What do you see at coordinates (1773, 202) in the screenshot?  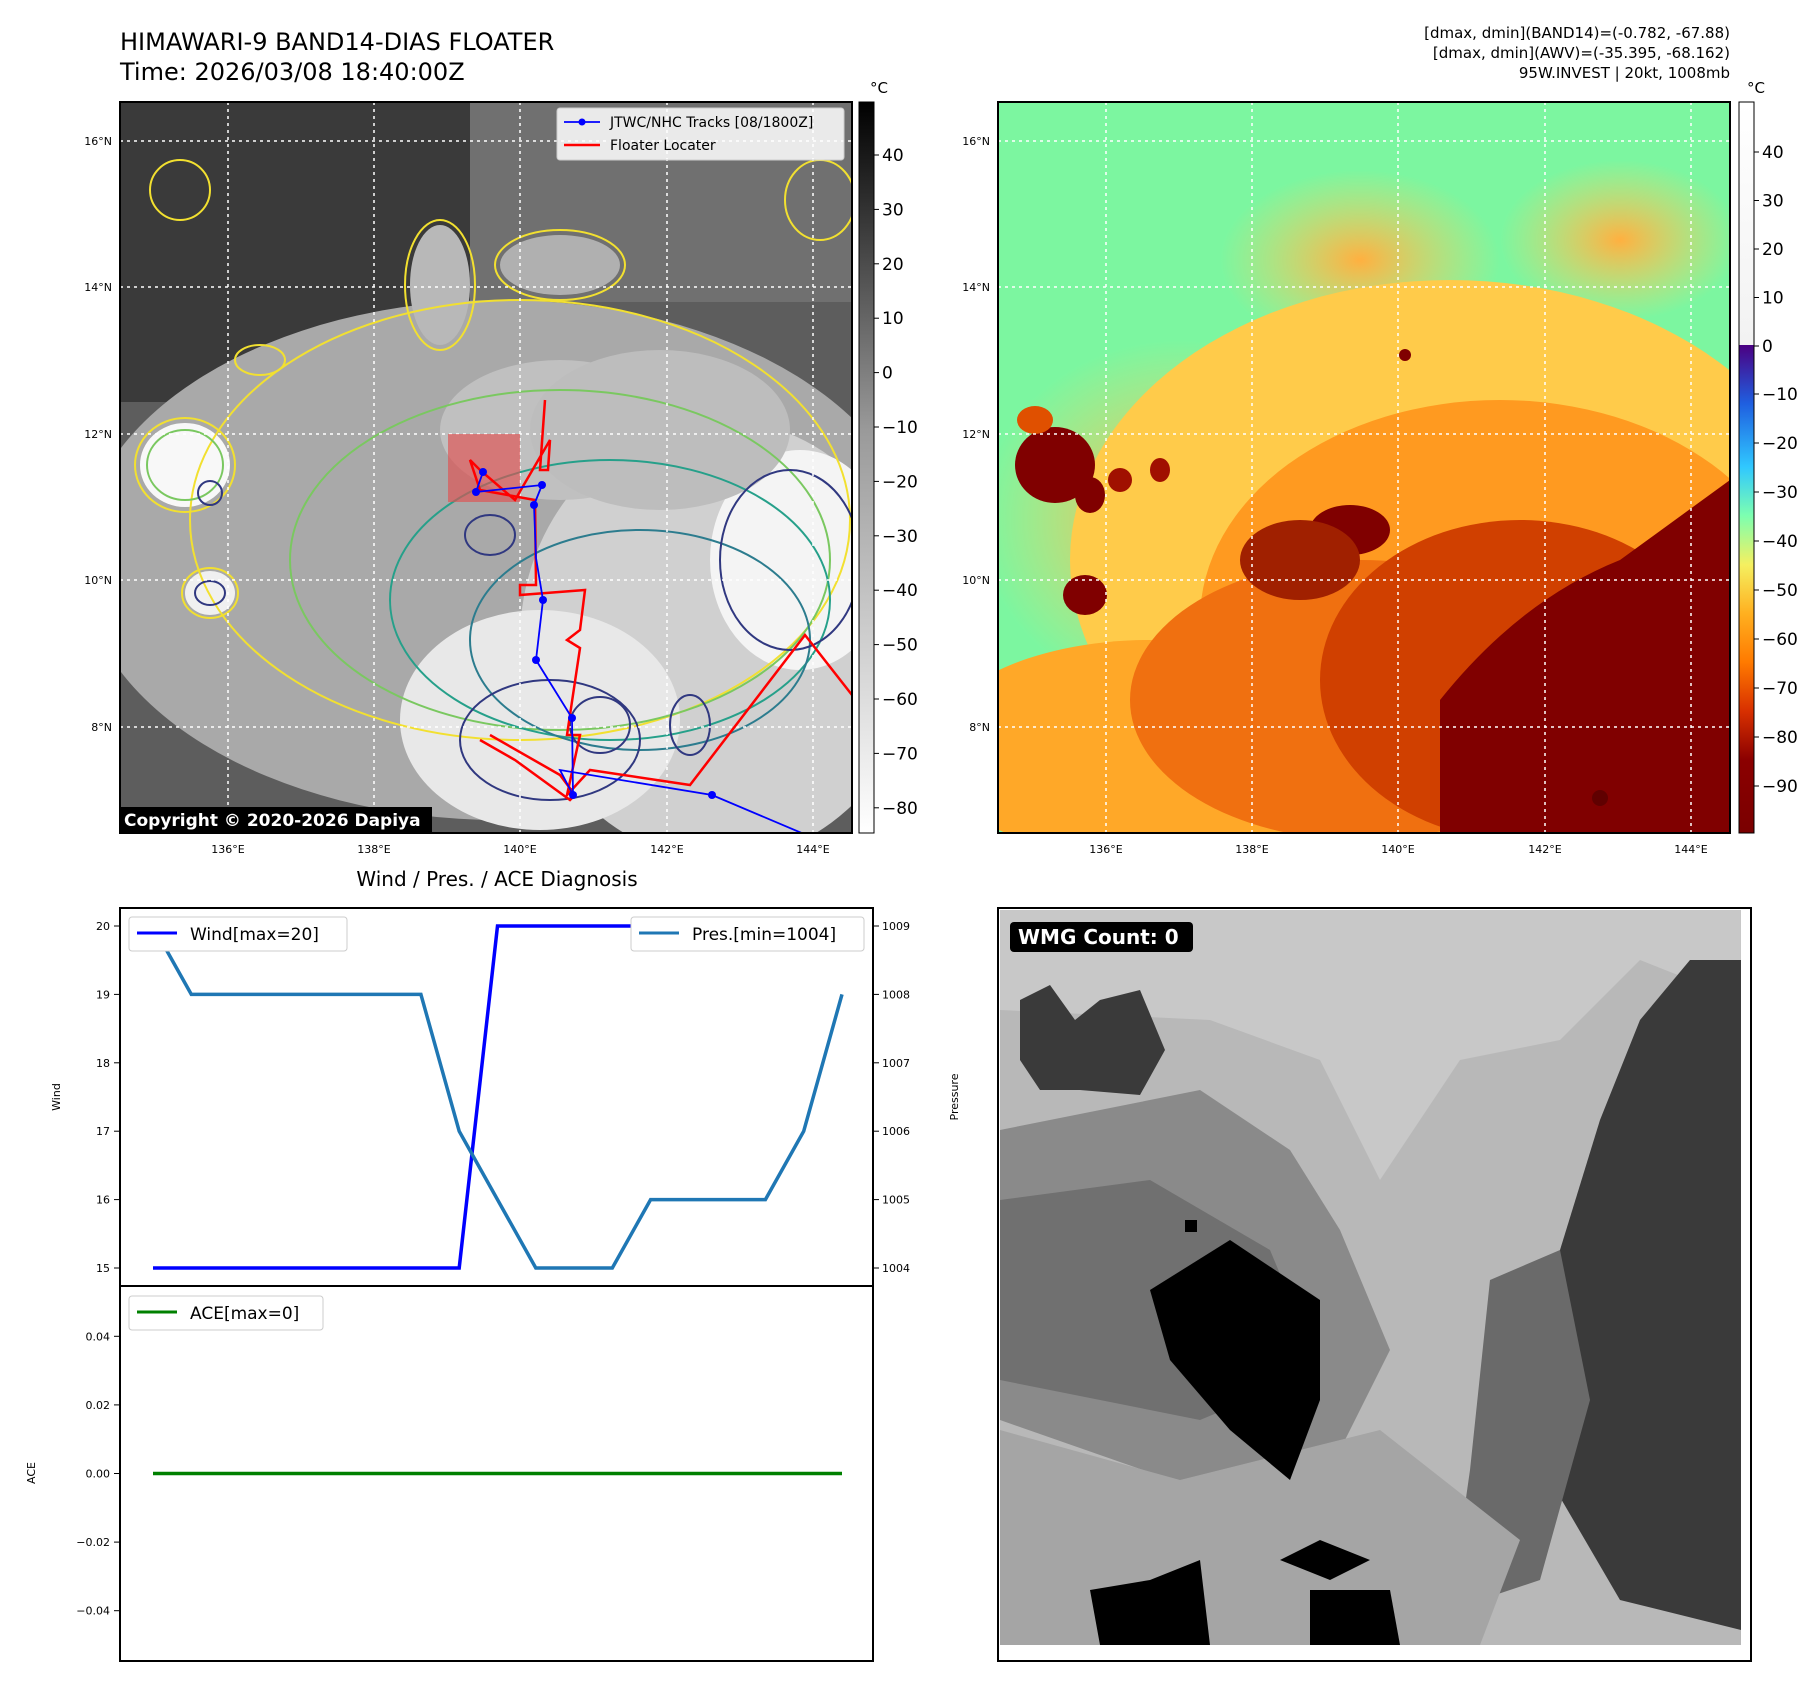 I see `colorbar-tick-label: 30` at bounding box center [1773, 202].